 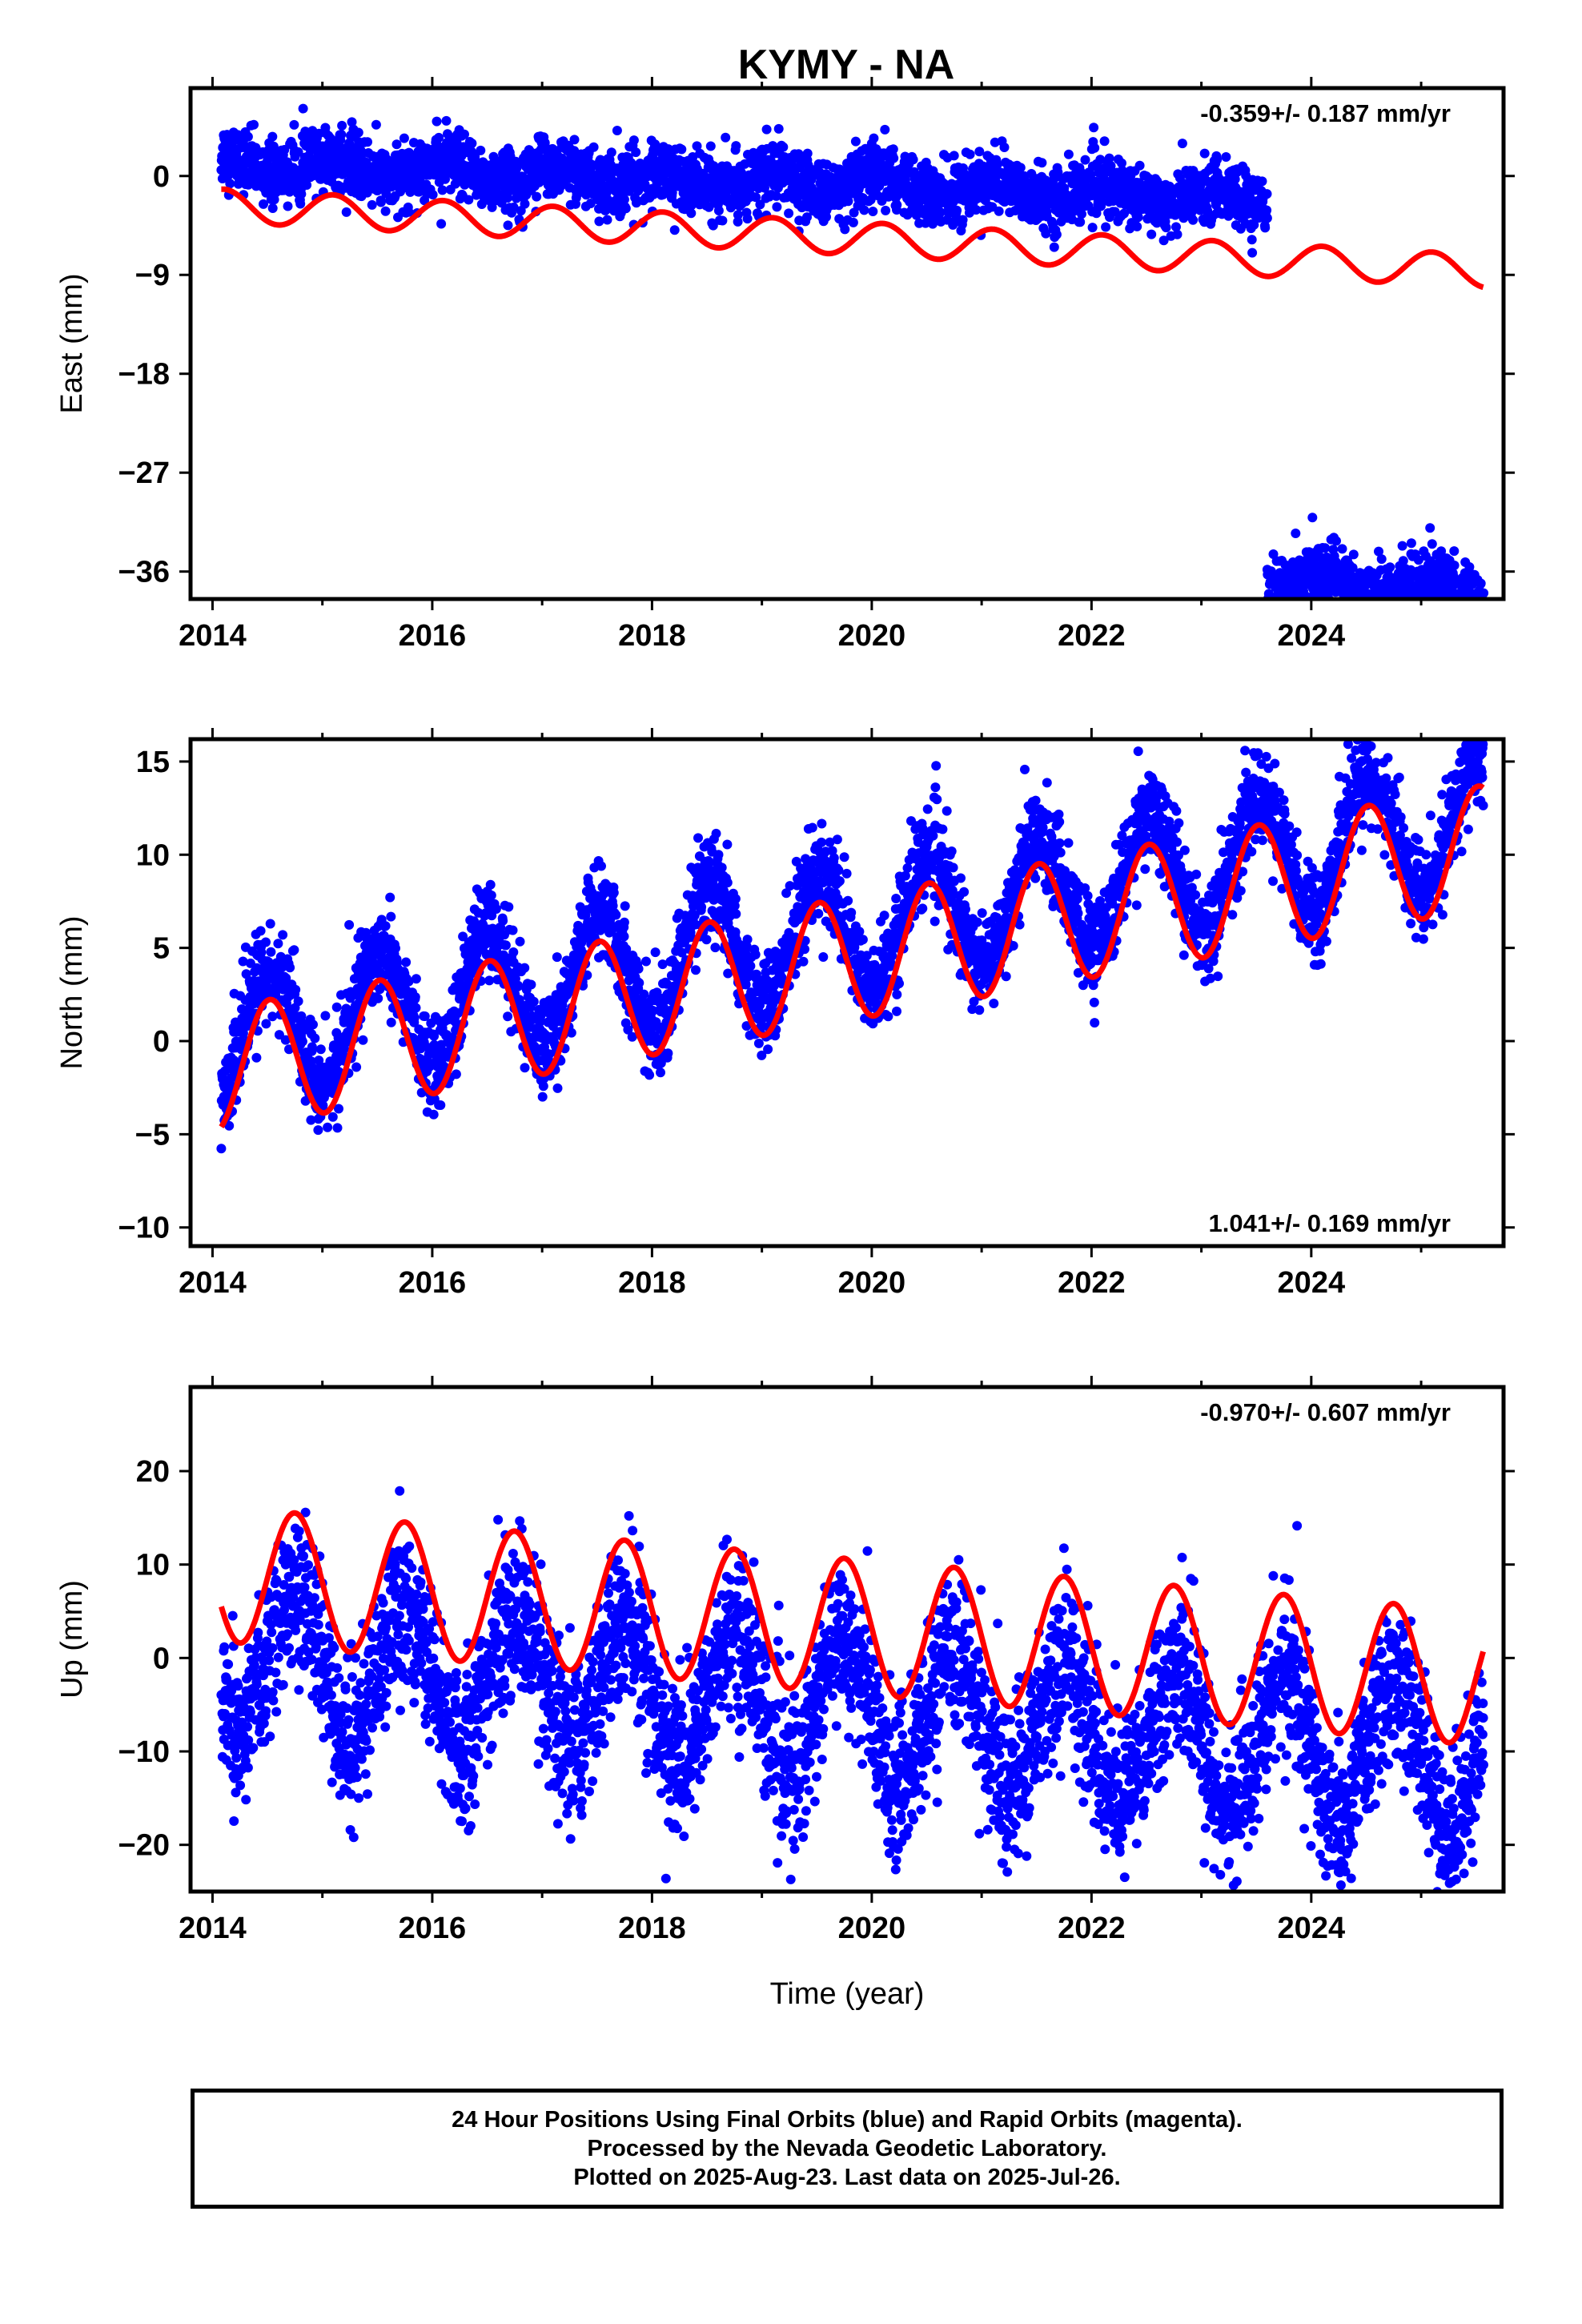 What do you see at coordinates (144, 473) in the screenshot?
I see `east-ytick-label: −27` at bounding box center [144, 473].